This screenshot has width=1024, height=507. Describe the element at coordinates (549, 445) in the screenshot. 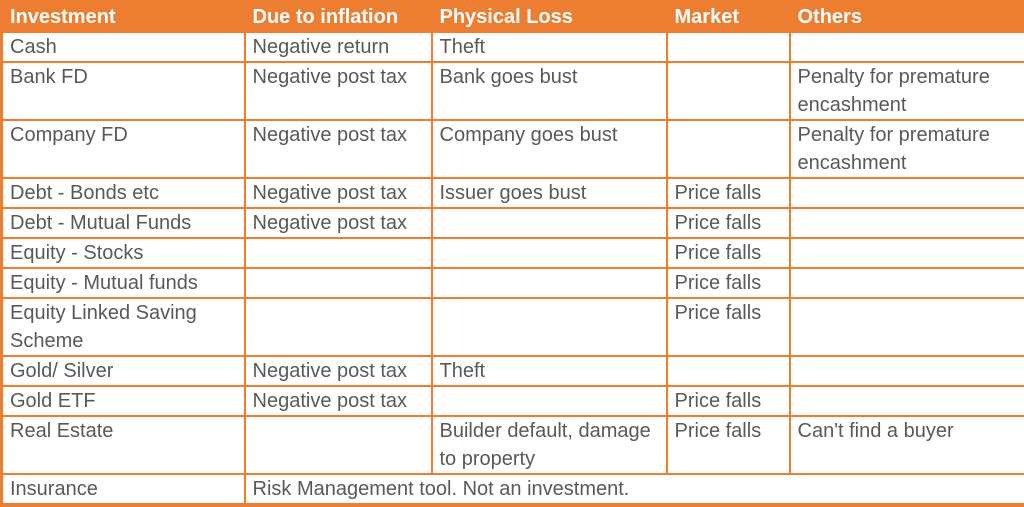

I see `cell-physical-loss: Builder default, damage to property` at that location.